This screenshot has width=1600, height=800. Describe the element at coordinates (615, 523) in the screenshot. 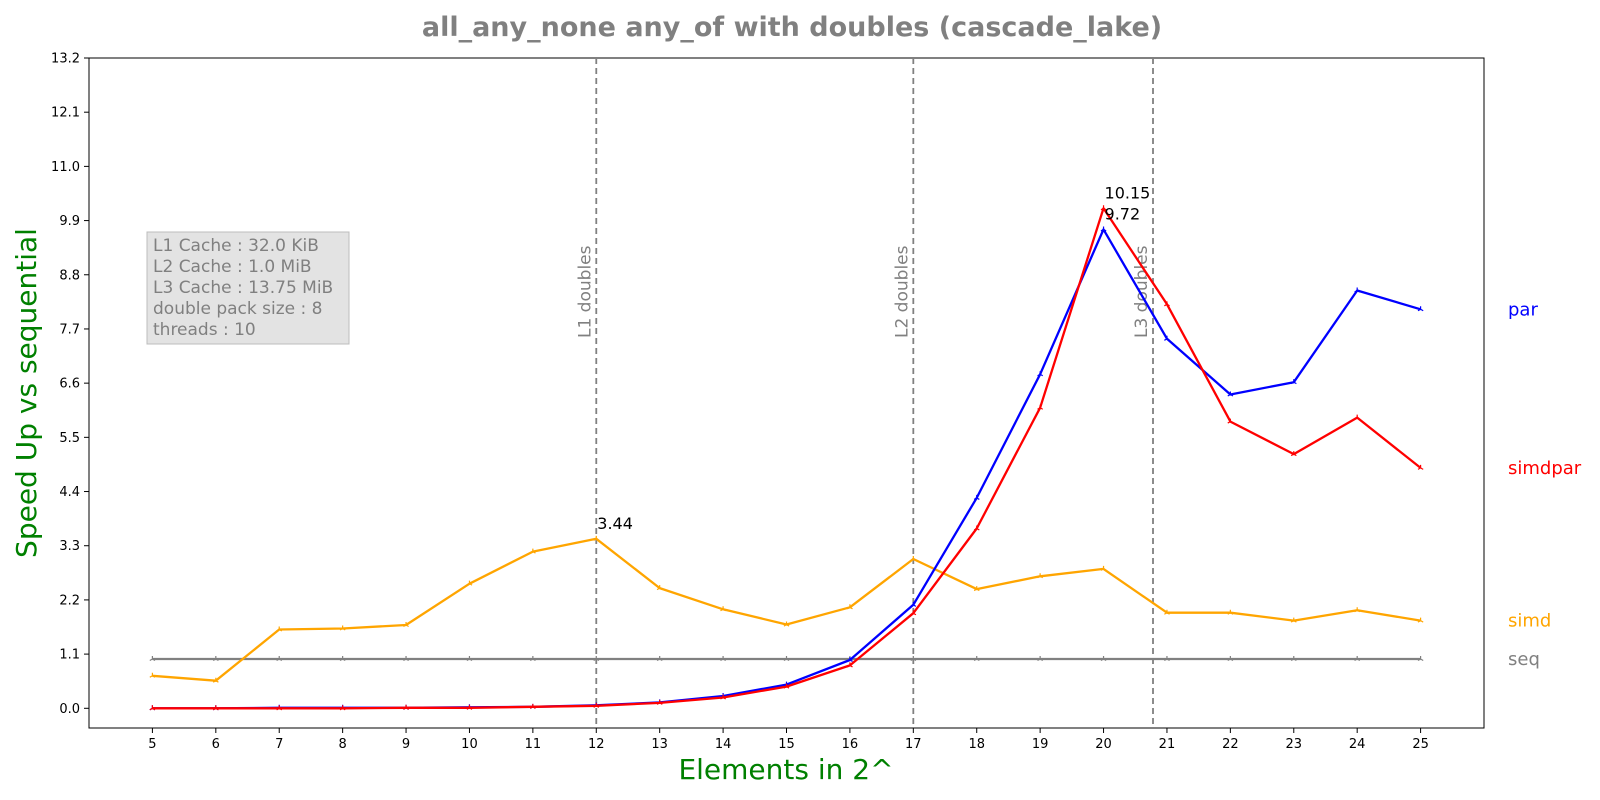

I see `annotation-3-44: 3.44` at that location.